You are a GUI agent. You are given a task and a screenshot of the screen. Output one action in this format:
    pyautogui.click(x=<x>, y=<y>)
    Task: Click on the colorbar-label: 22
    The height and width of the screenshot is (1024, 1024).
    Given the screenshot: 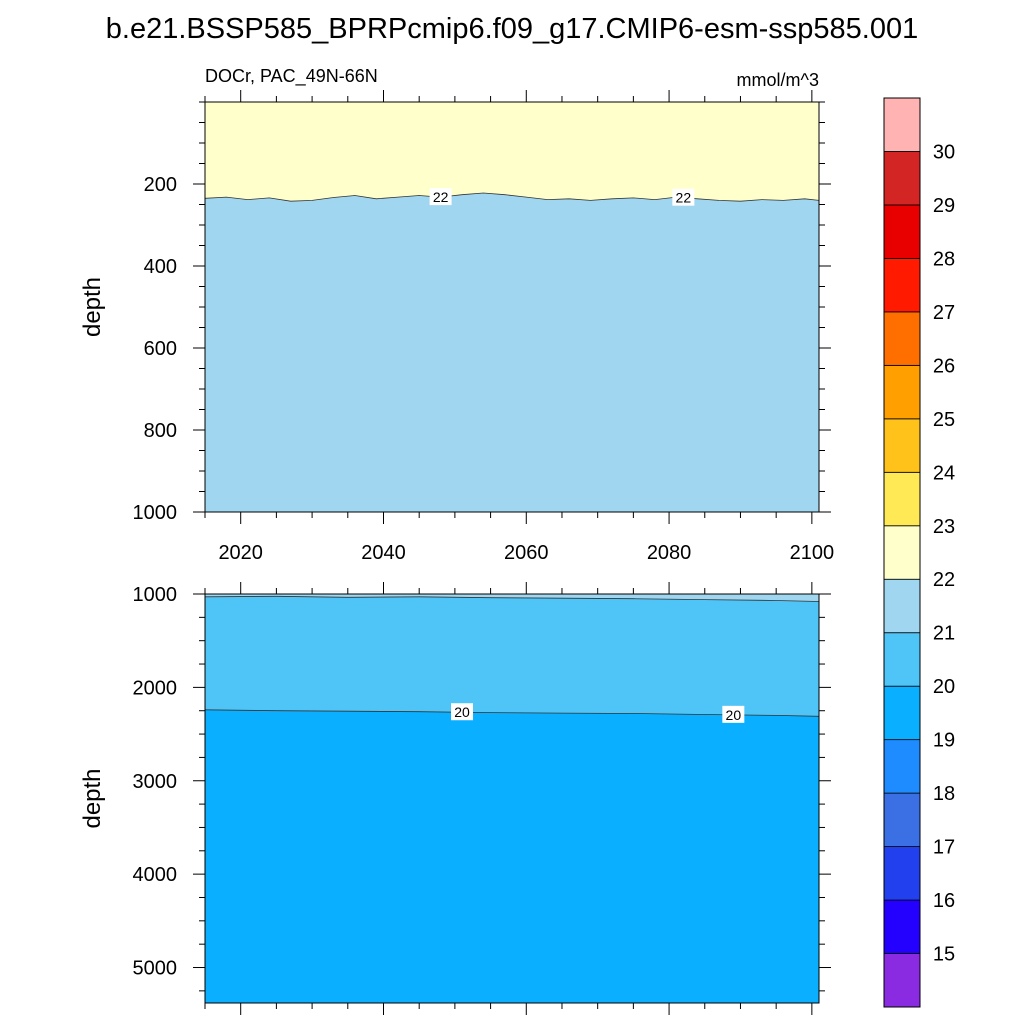 What is the action you would take?
    pyautogui.click(x=944, y=580)
    